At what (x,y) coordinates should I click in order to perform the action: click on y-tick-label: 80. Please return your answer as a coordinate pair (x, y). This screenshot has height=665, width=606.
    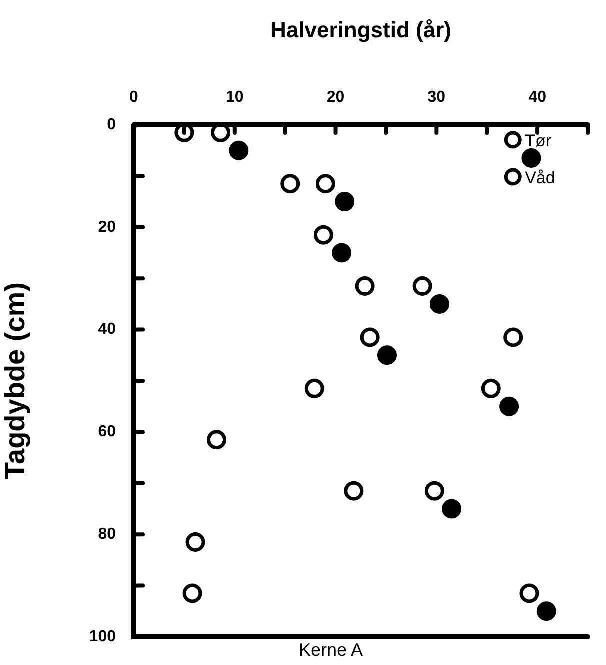
    Looking at the image, I should click on (107, 535).